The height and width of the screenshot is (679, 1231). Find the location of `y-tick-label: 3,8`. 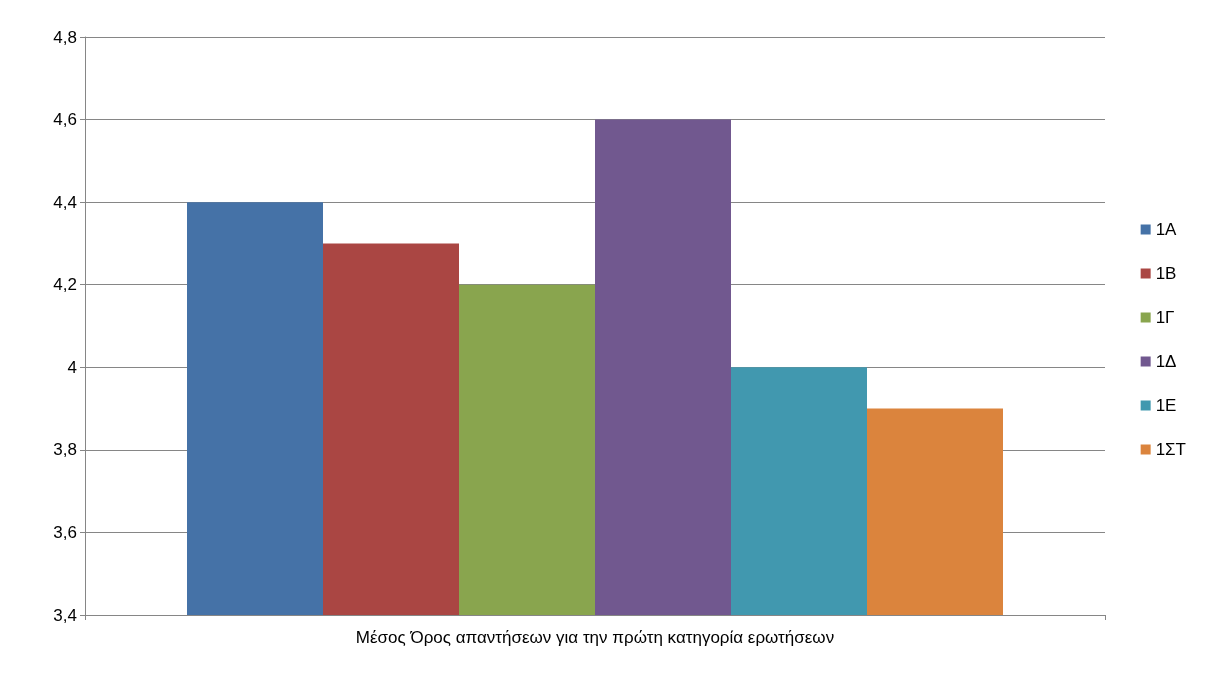

y-tick-label: 3,8 is located at coordinates (65, 450).